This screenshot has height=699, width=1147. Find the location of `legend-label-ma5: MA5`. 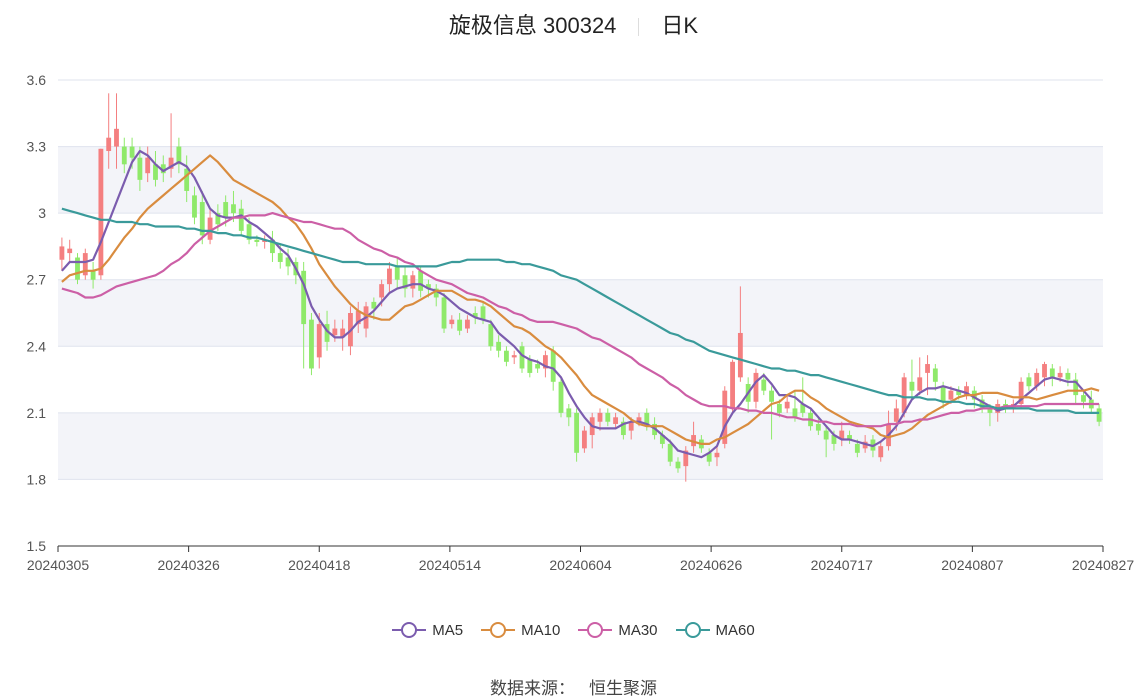

legend-label-ma5: MA5 is located at coordinates (448, 630).